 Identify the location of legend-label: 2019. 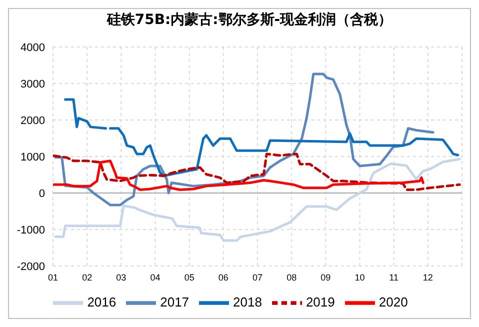
(320, 302).